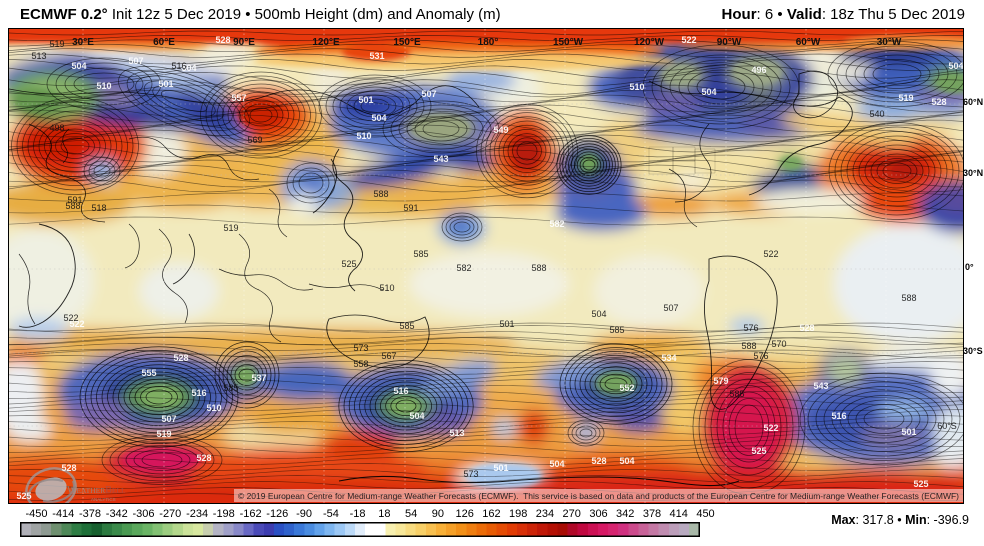 The image size is (984, 546). Describe the element at coordinates (148, 373) in the screenshot. I see `svg-text: 555` at that location.